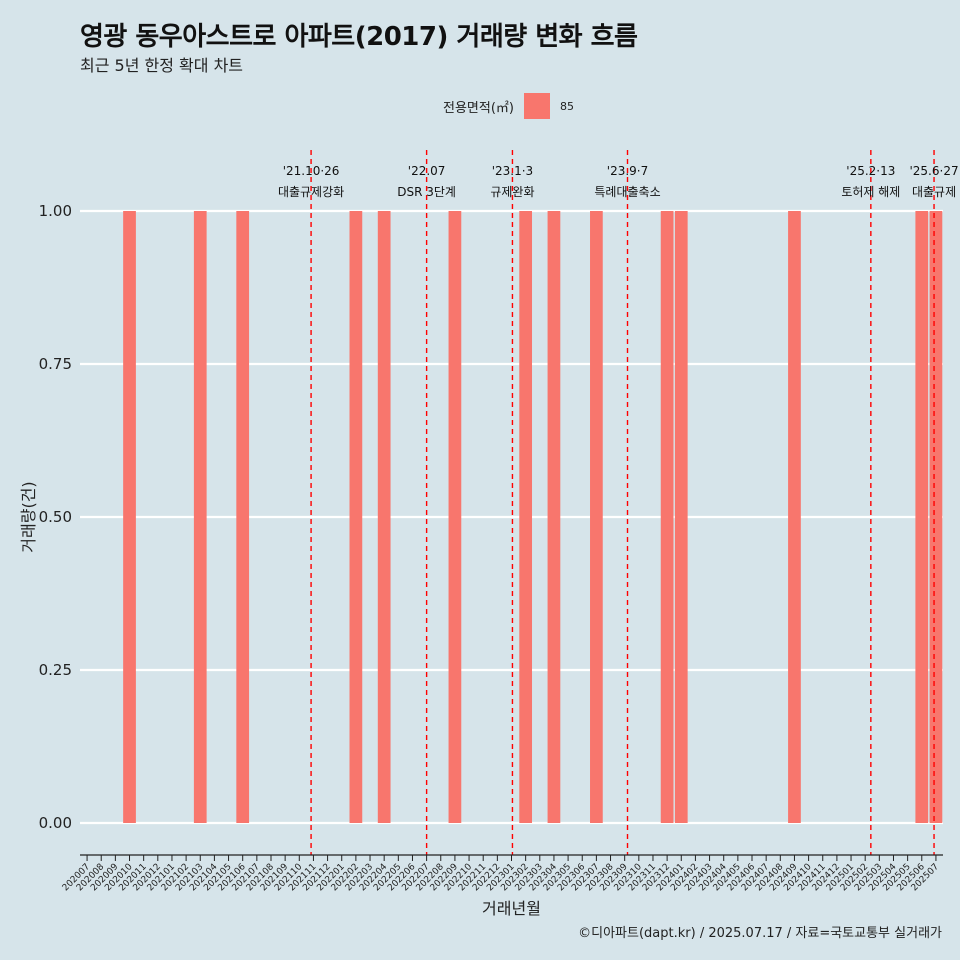 The image size is (960, 960). I want to click on event-date-label: '21.10·26, so click(311, 171).